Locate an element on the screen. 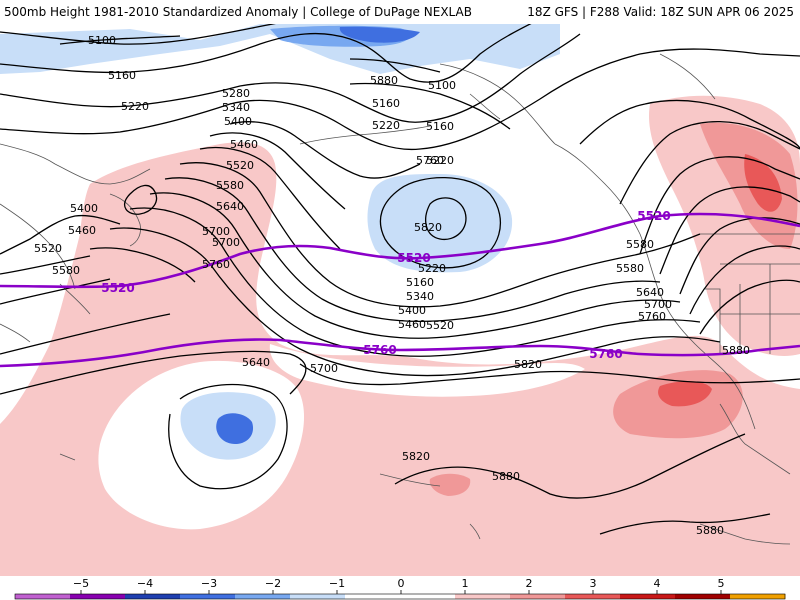 The image size is (800, 600). colorbar-tick-label: −2 is located at coordinates (273, 583).